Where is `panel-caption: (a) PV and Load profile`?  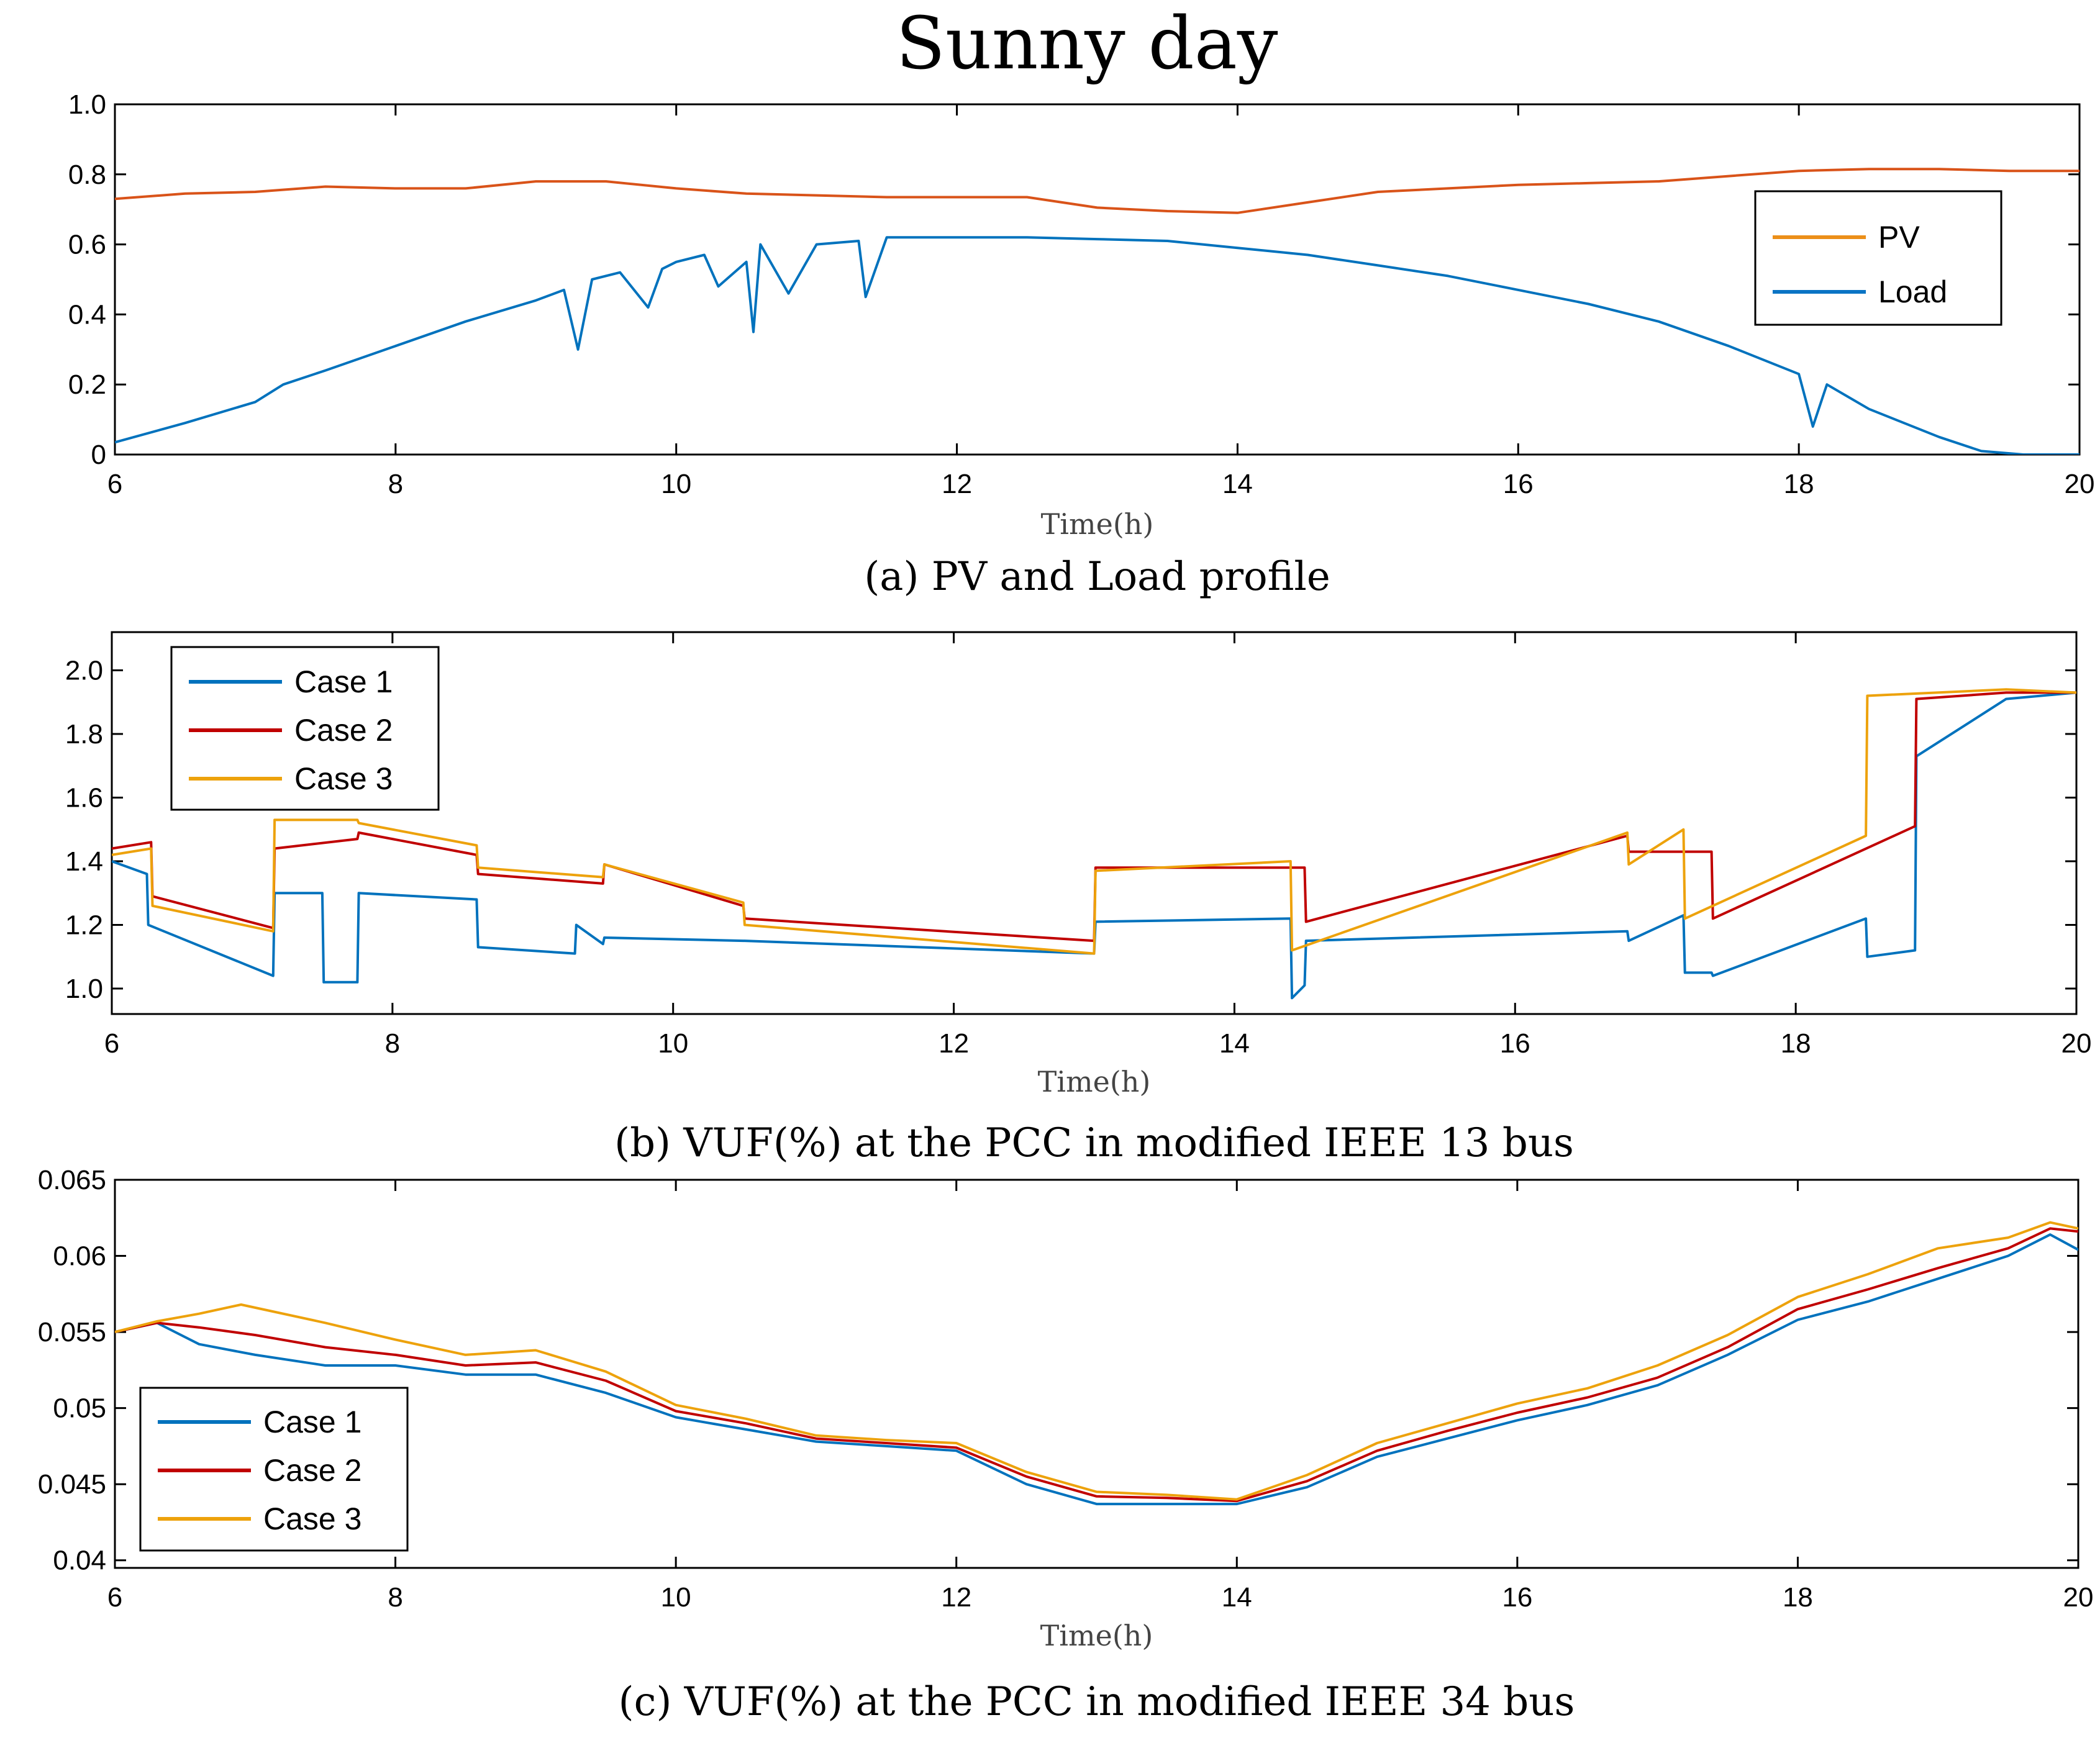
panel-caption: (a) PV and Load profile is located at coordinates (1097, 577).